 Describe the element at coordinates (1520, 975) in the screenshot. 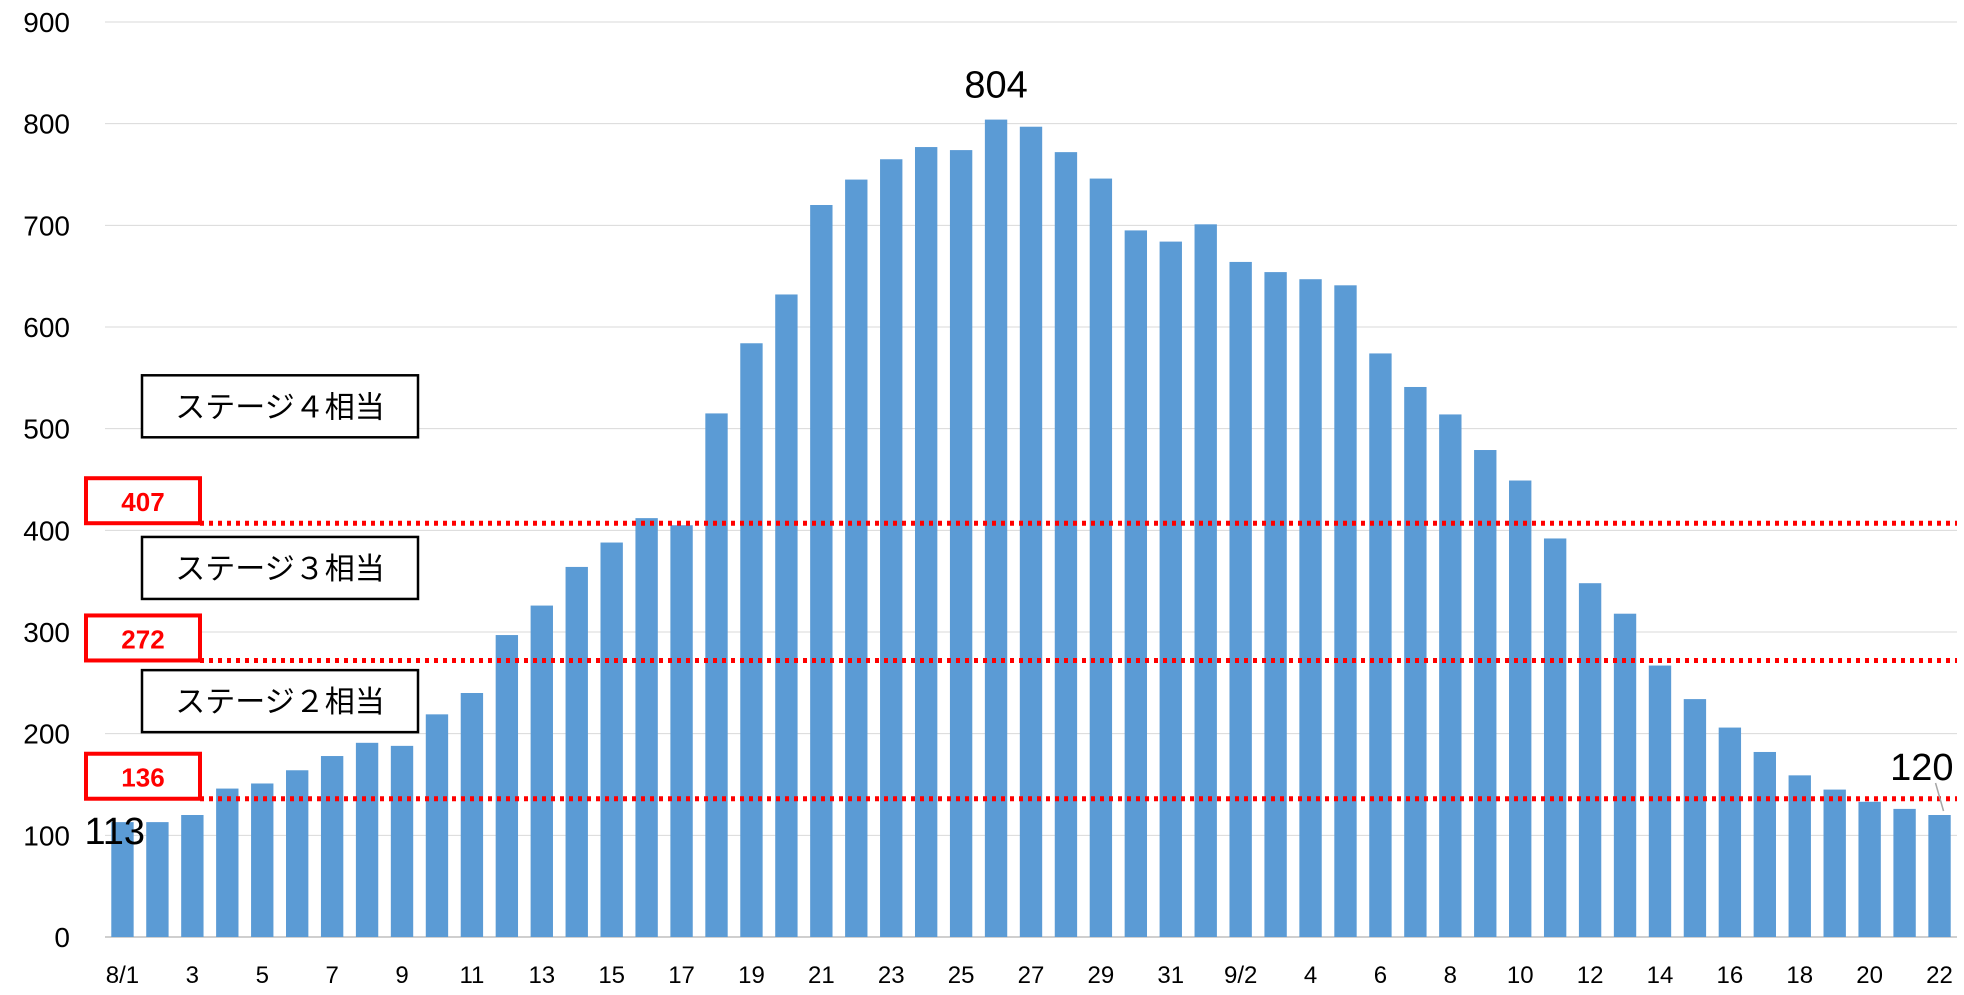

I see `x-tick-label: 10` at that location.